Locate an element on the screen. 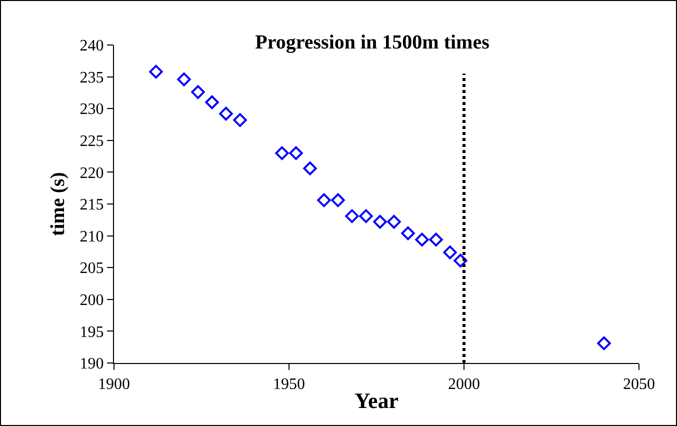 The width and height of the screenshot is (677, 426). y-tick-label: 225 is located at coordinates (92, 141).